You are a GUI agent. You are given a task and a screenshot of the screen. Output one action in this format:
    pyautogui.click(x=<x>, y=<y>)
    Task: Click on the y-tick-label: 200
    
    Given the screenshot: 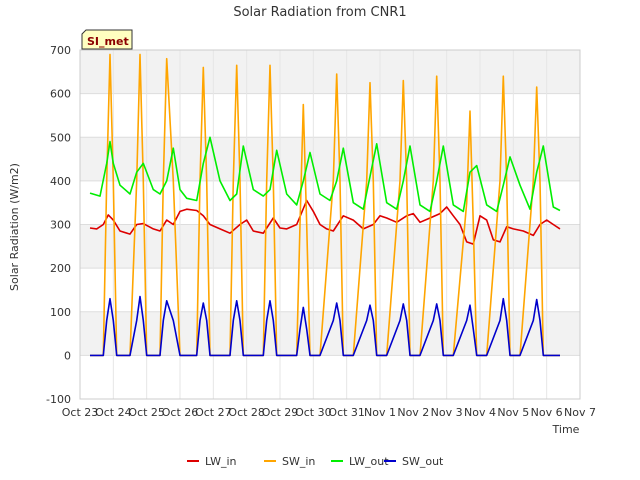 What is the action you would take?
    pyautogui.click(x=60, y=268)
    